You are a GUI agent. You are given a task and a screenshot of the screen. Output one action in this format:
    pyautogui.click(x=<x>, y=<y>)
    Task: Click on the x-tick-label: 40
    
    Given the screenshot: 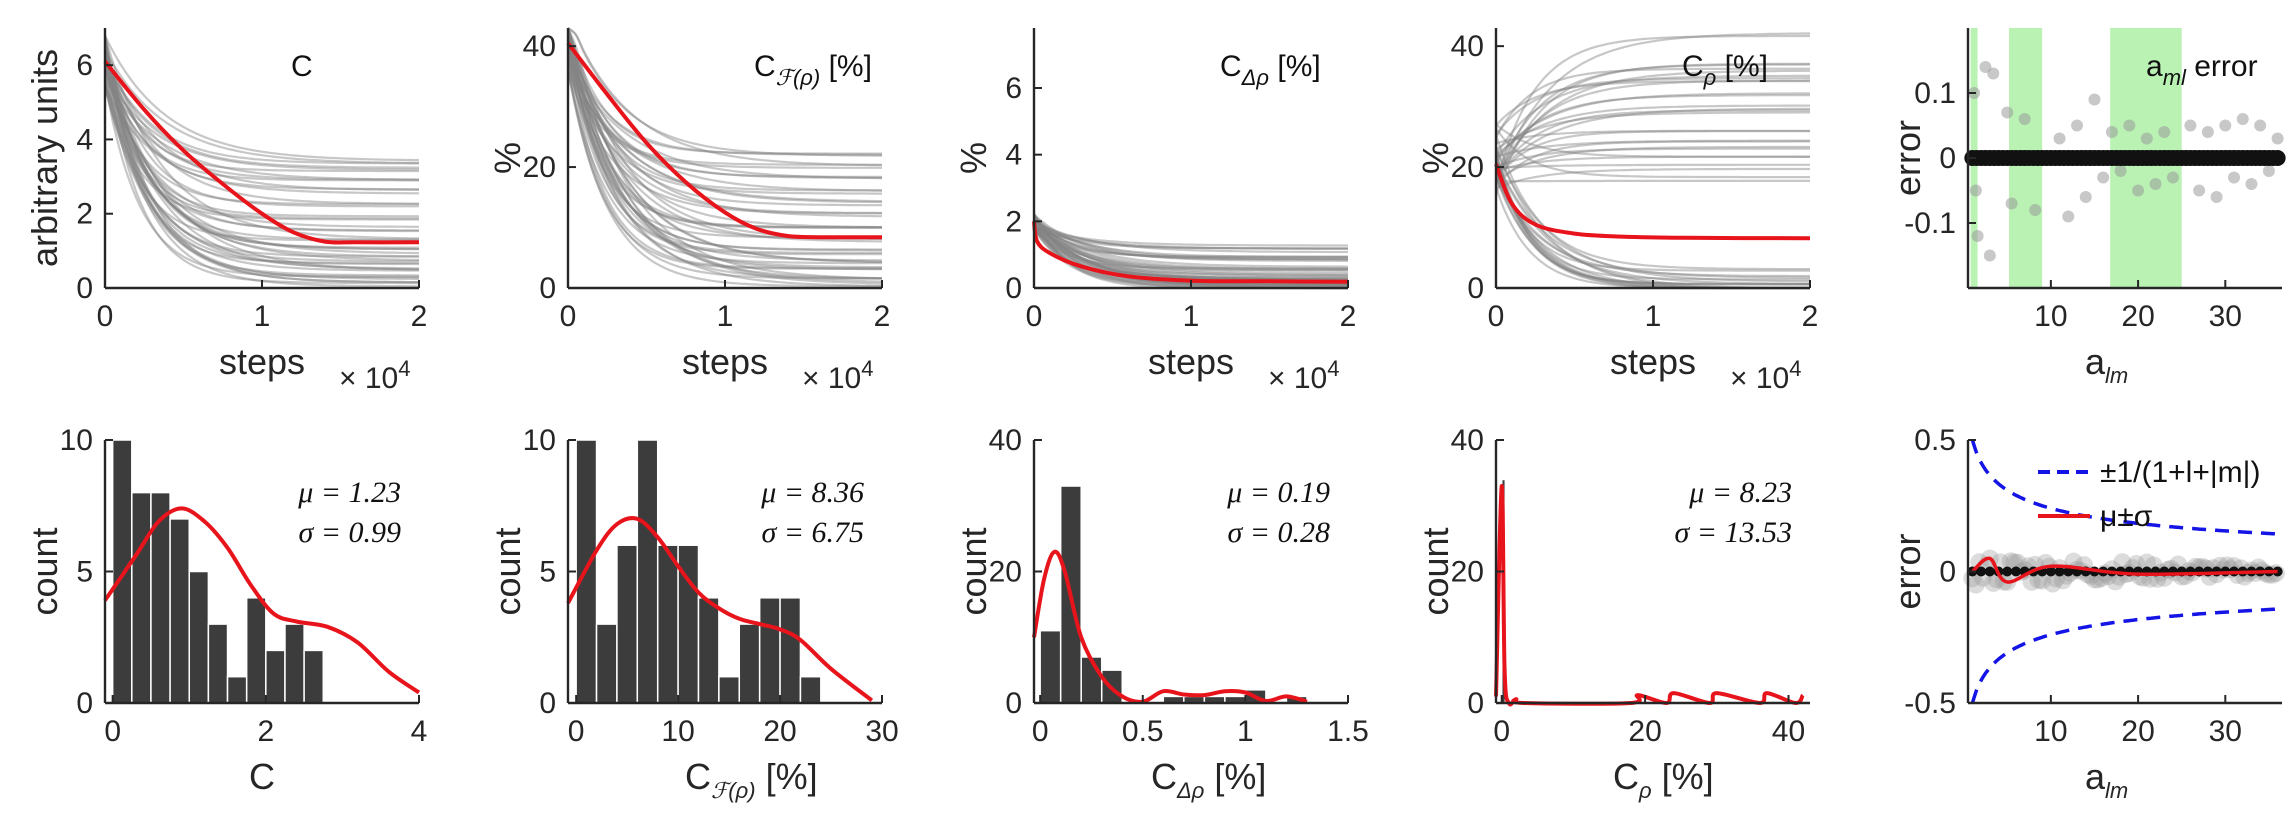 What is the action you would take?
    pyautogui.click(x=1788, y=731)
    